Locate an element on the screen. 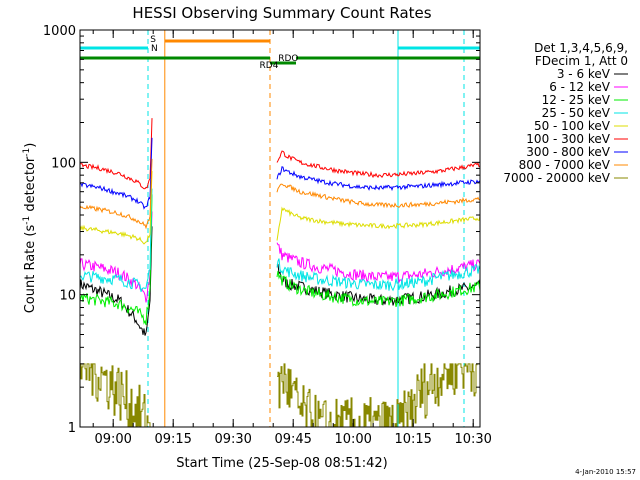 Image resolution: width=640 pixels, height=480 pixels. y-tick-label: 1000 is located at coordinates (59, 31).